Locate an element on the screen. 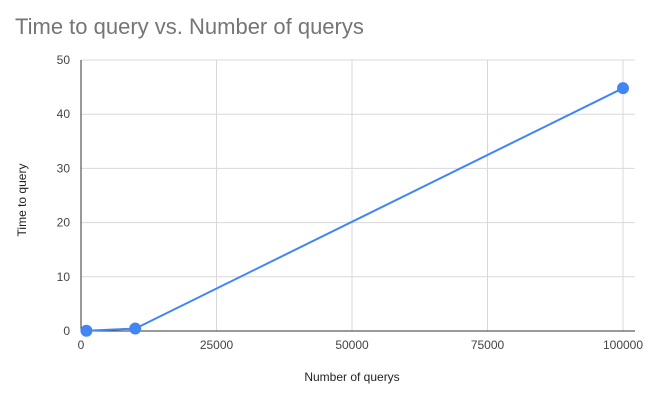 The height and width of the screenshot is (403, 653). y-tick-label: 20 is located at coordinates (64, 223).